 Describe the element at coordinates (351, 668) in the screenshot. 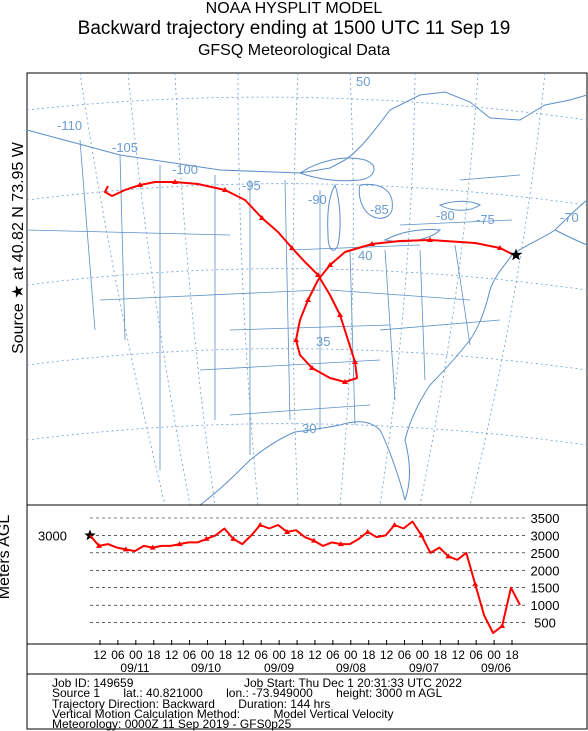

I see `date-label: 09/08` at that location.